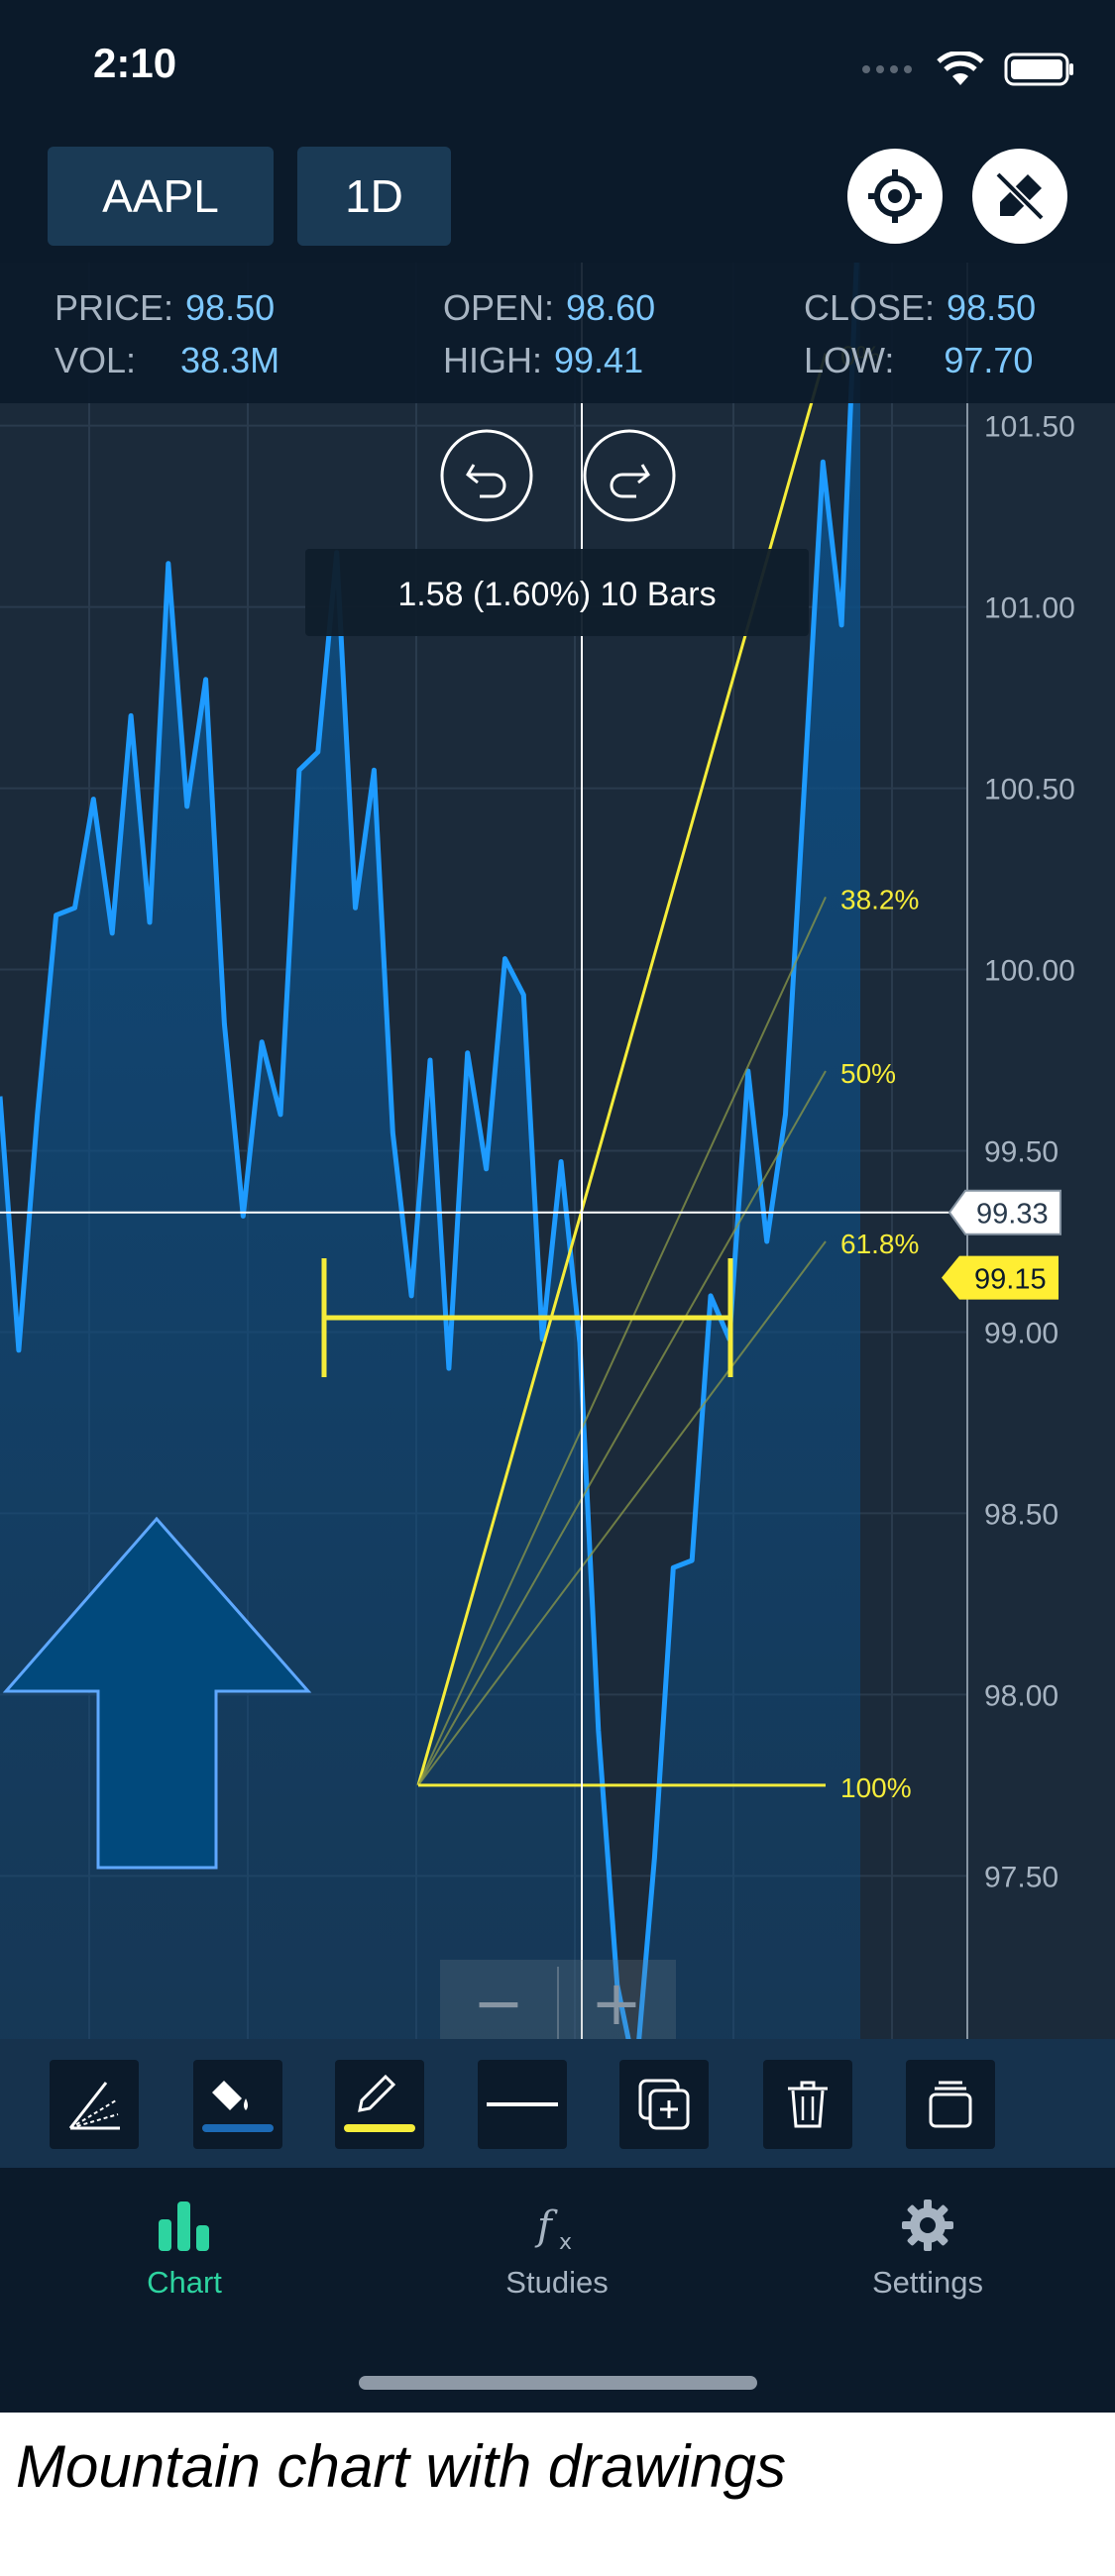 The width and height of the screenshot is (1115, 2576). Describe the element at coordinates (115, 307) in the screenshot. I see `price-label: PRICE:` at that location.